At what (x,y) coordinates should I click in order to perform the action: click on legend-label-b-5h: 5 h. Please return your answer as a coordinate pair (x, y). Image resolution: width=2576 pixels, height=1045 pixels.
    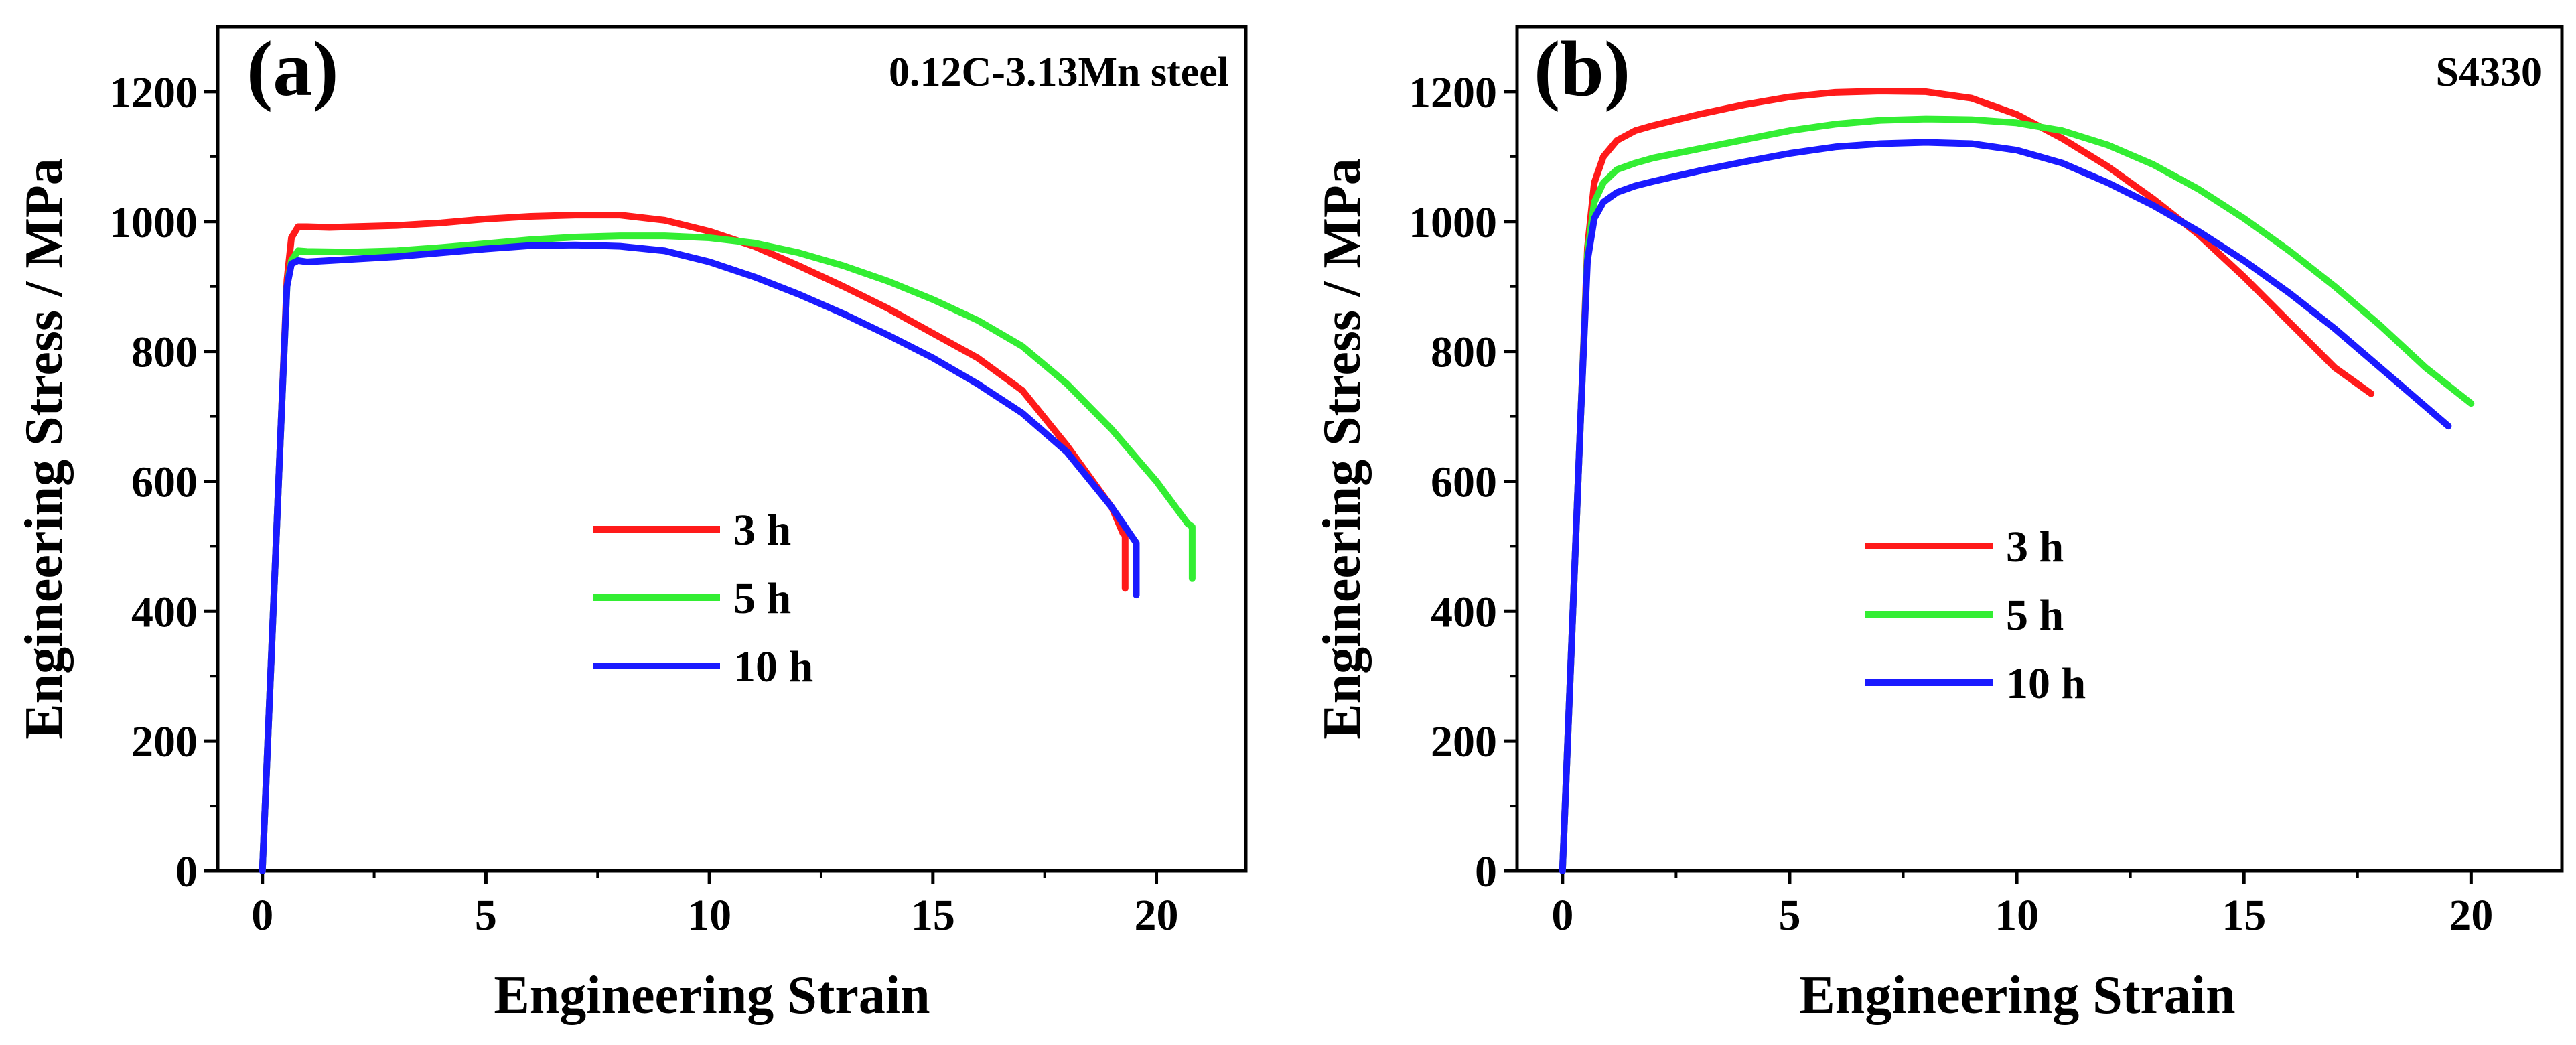
    Looking at the image, I should click on (2035, 615).